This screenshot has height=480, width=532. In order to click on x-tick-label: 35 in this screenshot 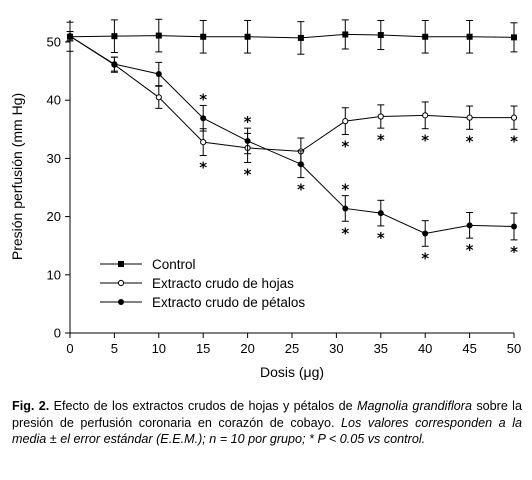, I will do `click(381, 348)`.